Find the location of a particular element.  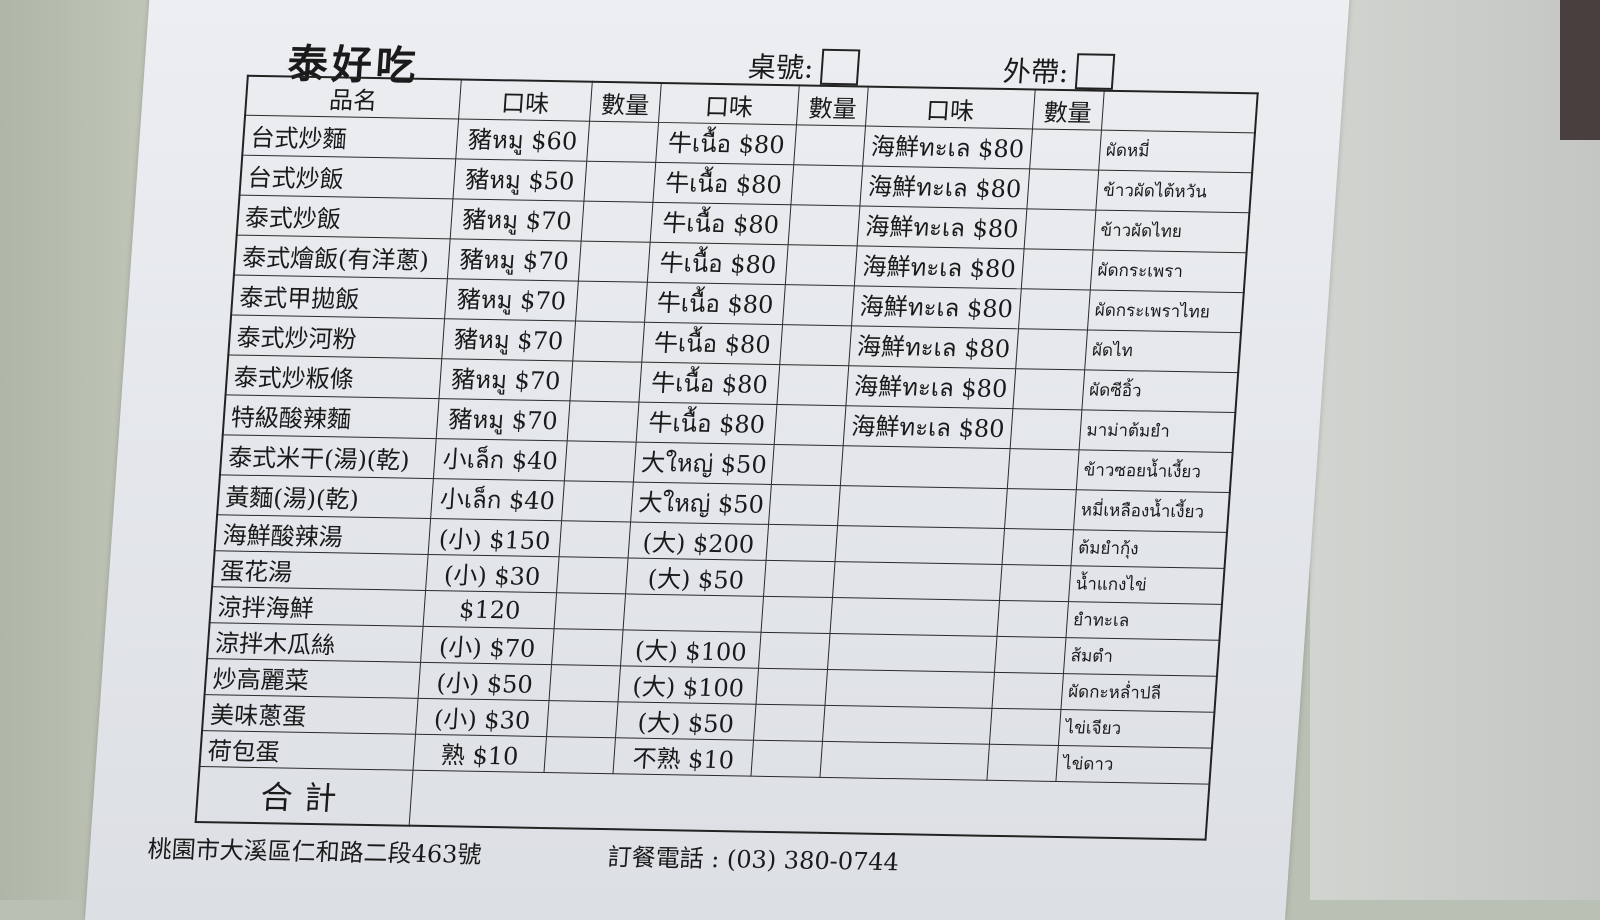

takeout-box is located at coordinates (1095, 71).